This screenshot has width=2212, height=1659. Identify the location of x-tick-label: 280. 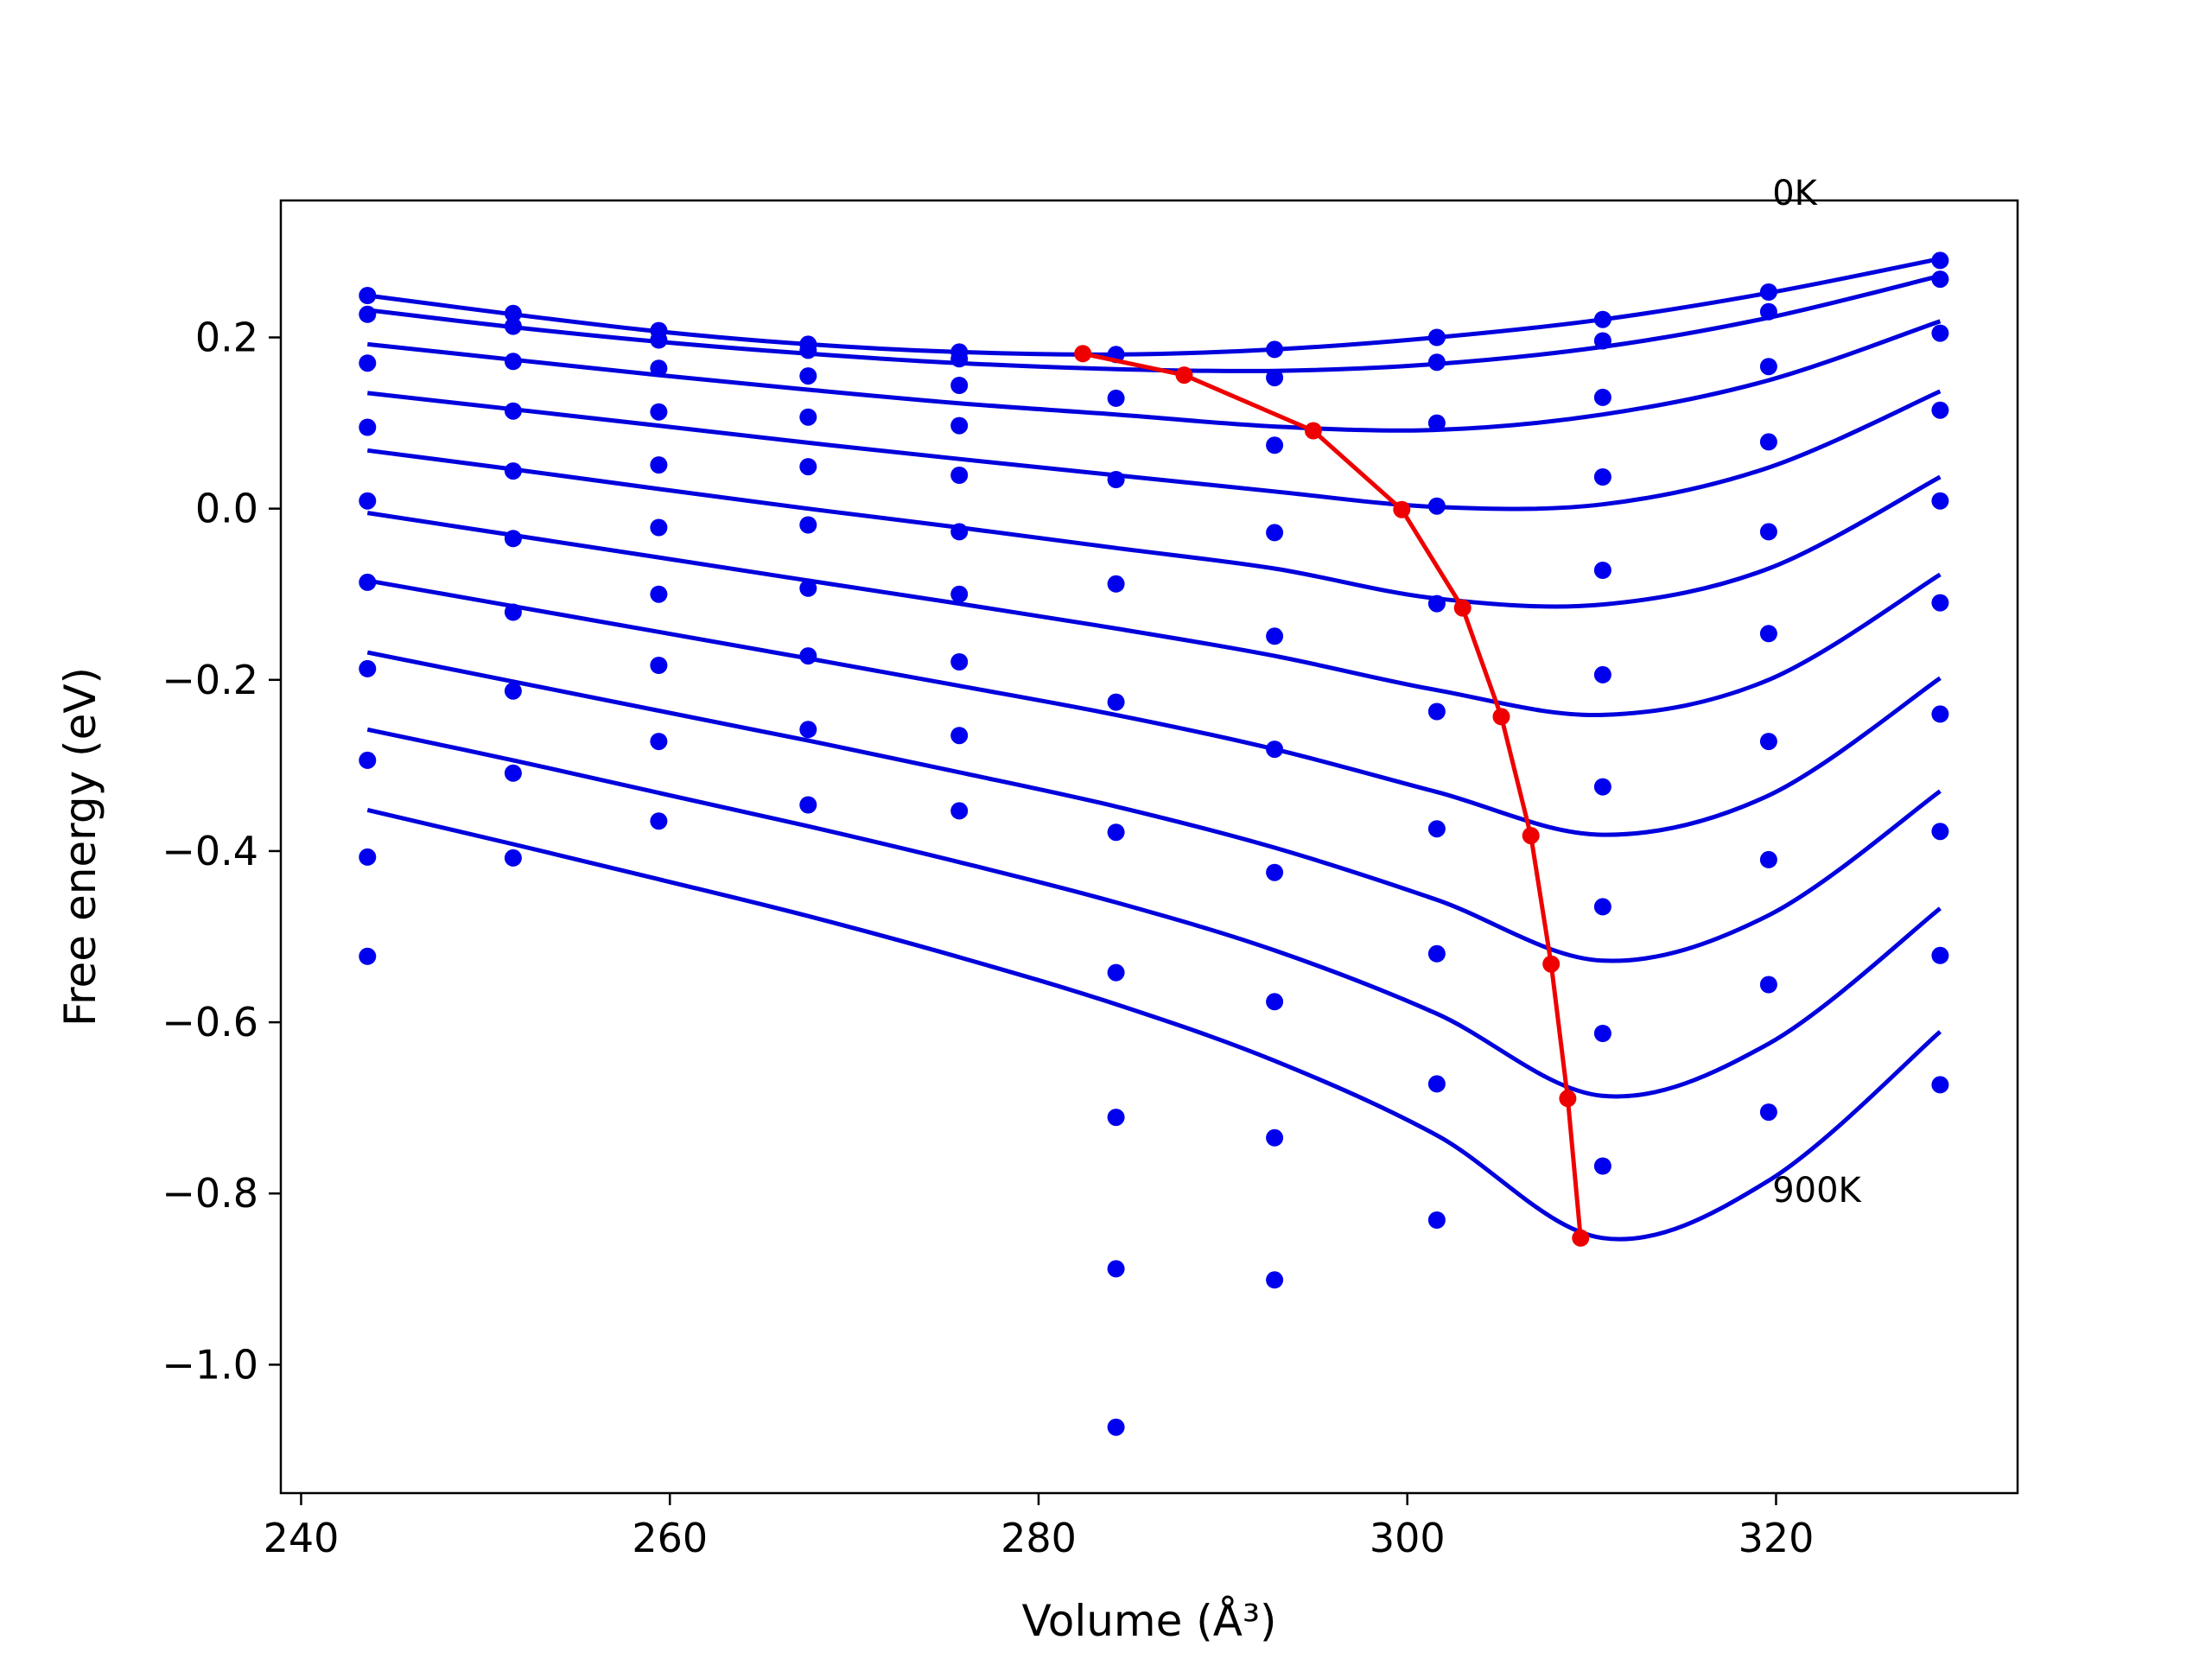
(1039, 1538).